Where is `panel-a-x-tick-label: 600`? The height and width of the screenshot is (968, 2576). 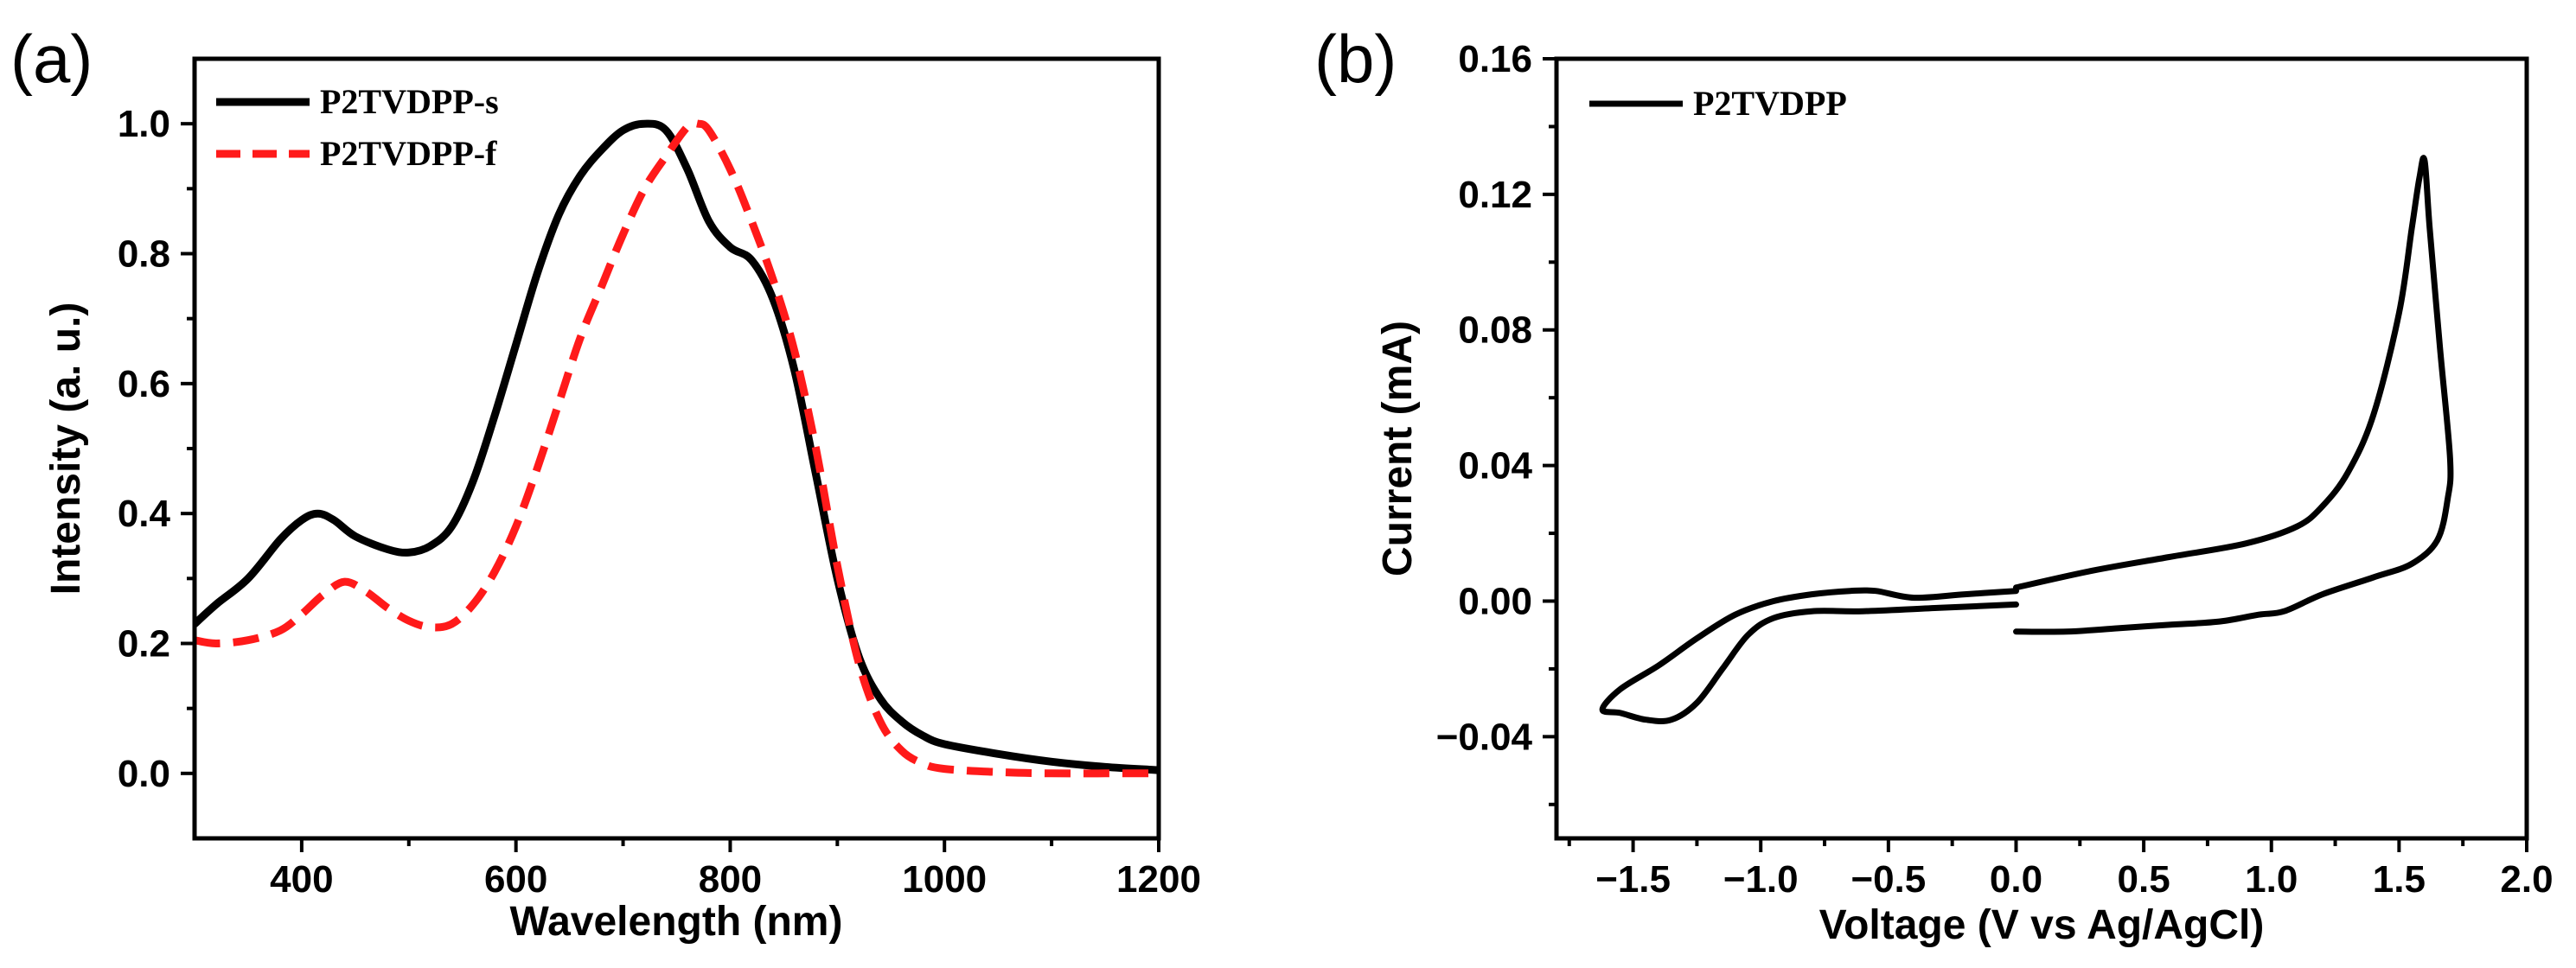
panel-a-x-tick-label: 600 is located at coordinates (516, 879).